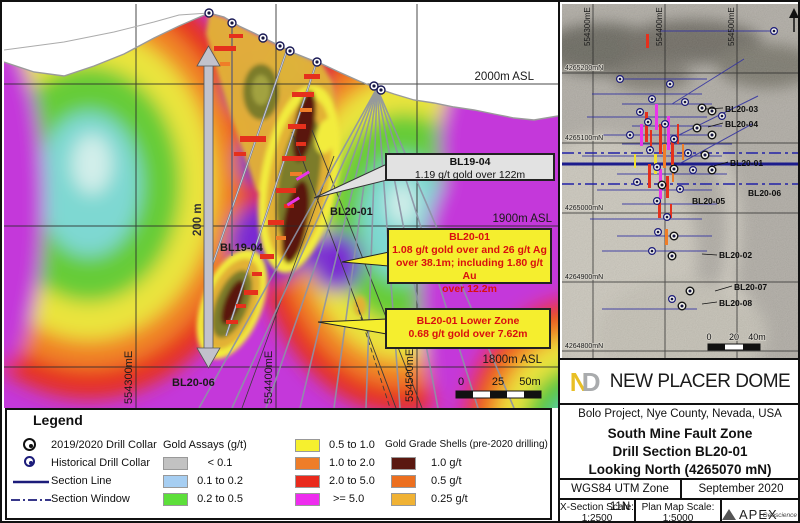 Image resolution: width=800 pixels, height=523 pixels. I want to click on callout-line: over 12.2m, so click(469, 289).